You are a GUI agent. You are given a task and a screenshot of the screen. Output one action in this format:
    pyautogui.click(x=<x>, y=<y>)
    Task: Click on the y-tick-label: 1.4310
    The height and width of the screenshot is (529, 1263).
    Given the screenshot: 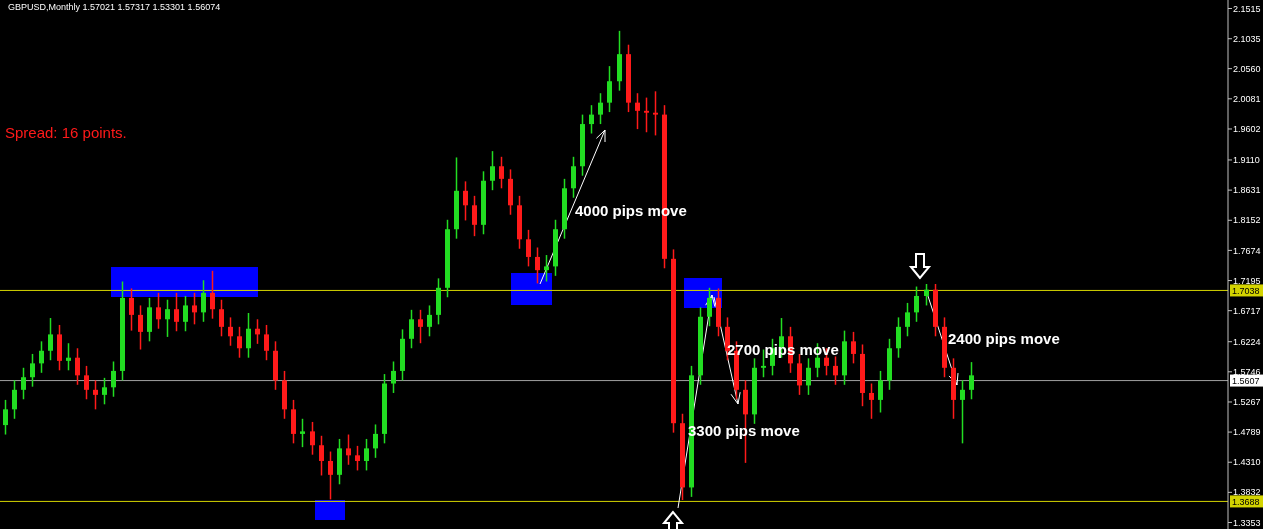 What is the action you would take?
    pyautogui.click(x=1247, y=462)
    